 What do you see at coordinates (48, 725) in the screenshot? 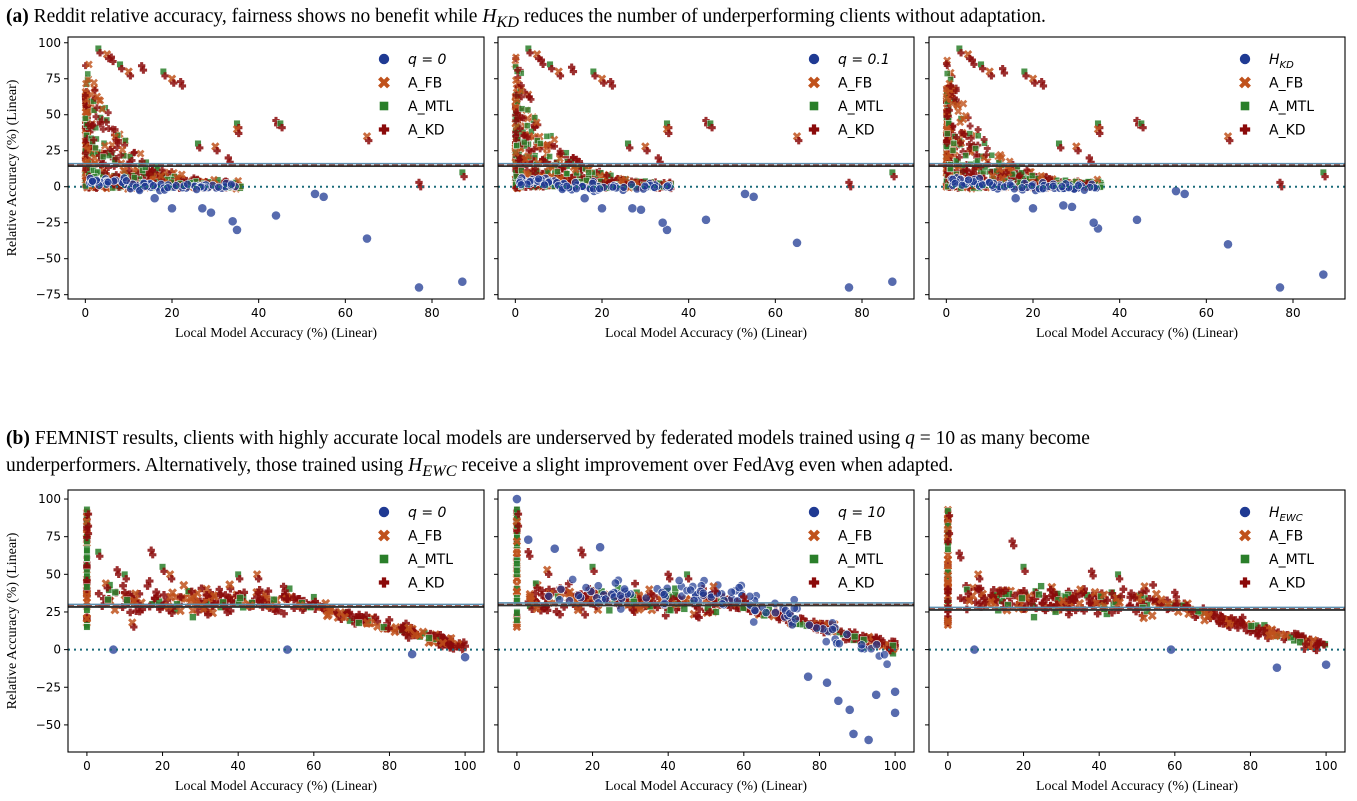
I see `y-tick-label: −50` at bounding box center [48, 725].